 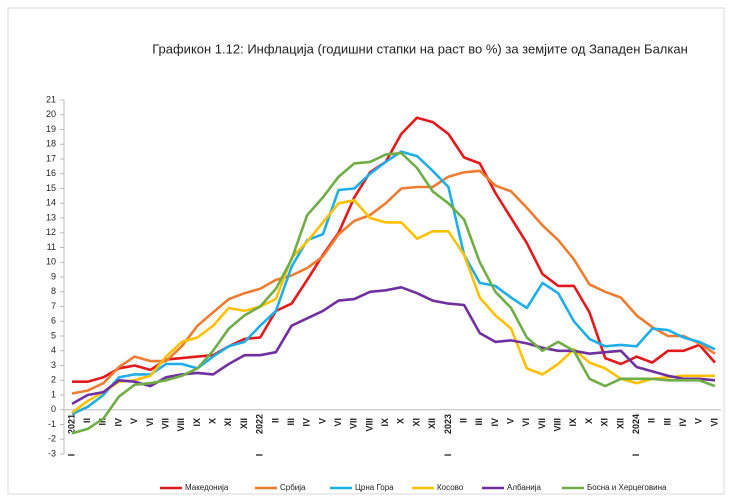 What do you see at coordinates (51, 144) in the screenshot?
I see `y-tick-label: 18` at bounding box center [51, 144].